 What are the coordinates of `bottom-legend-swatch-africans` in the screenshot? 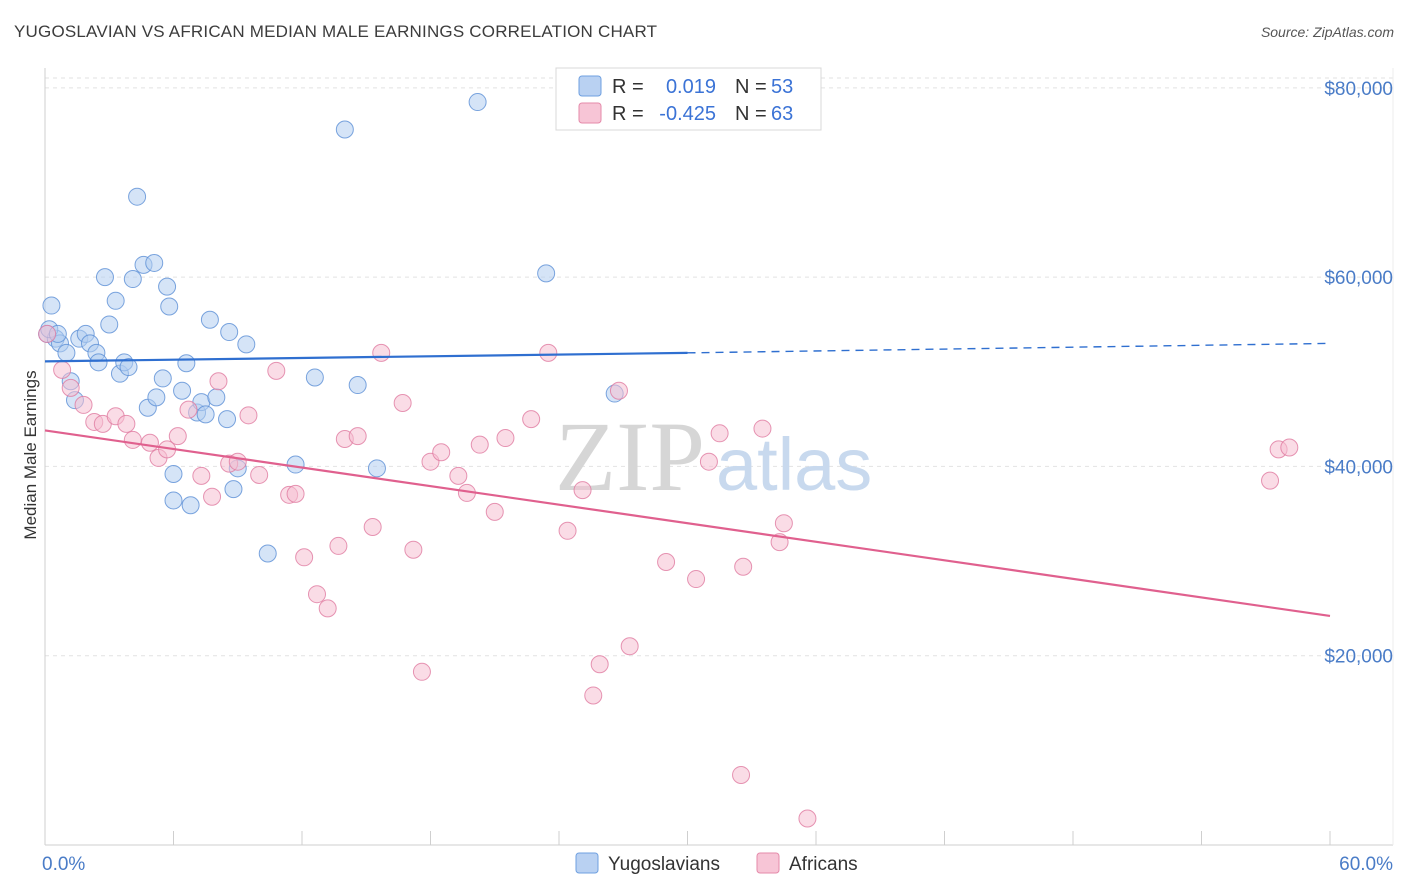 It's located at (768, 863).